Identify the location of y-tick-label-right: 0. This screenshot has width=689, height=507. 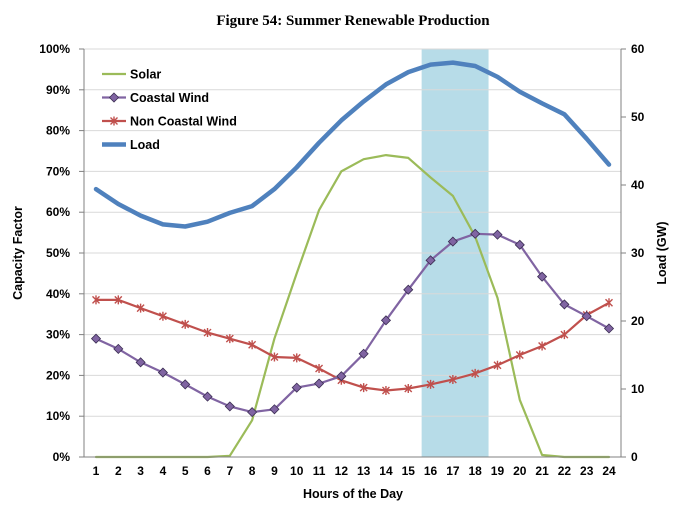
(634, 457).